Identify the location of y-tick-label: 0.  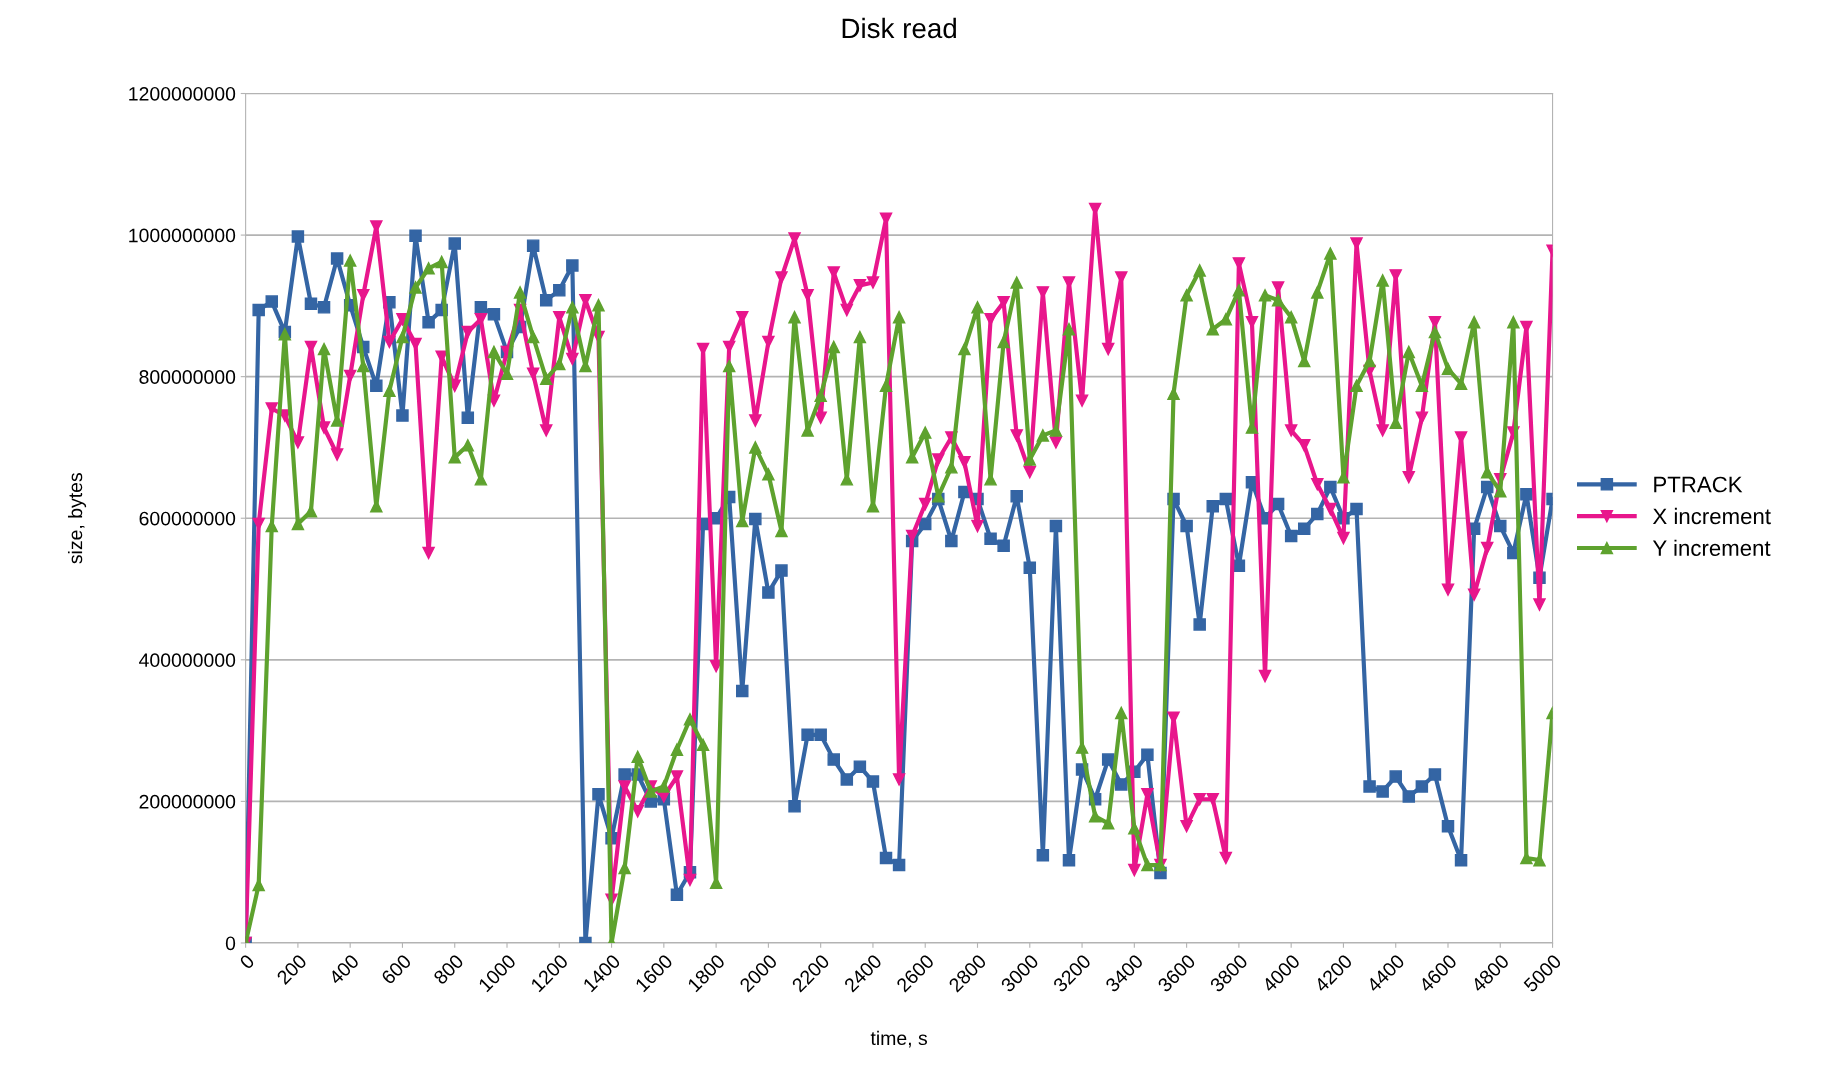
(230, 943).